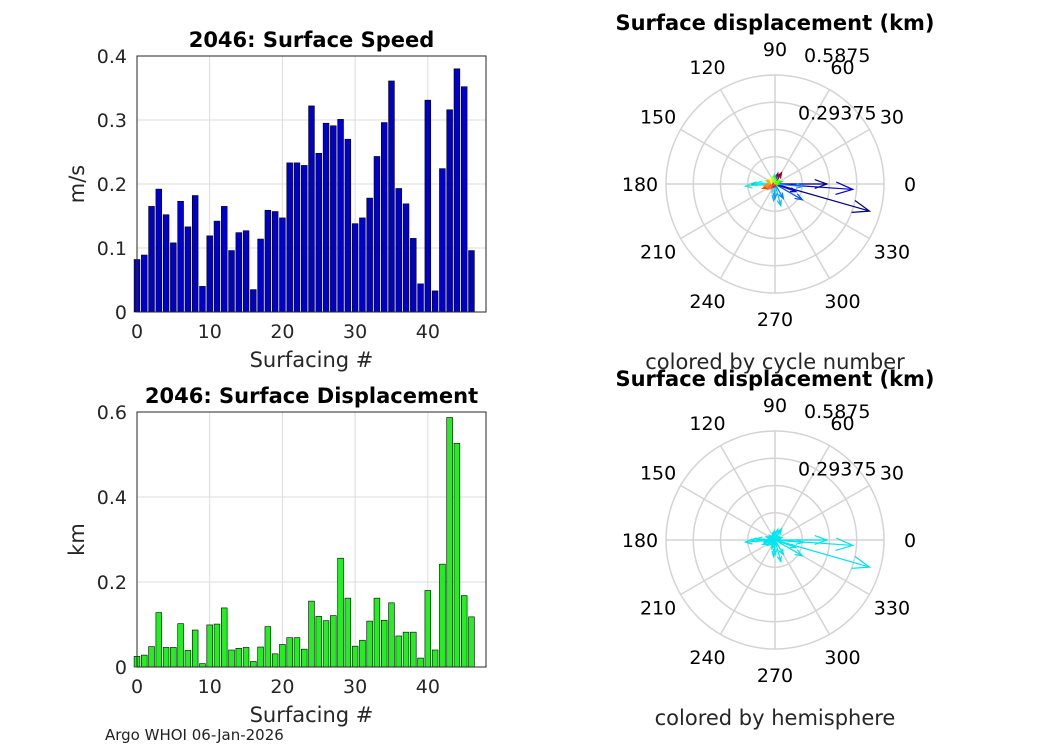  I want to click on disp-x-tick-label: 20, so click(282, 687).